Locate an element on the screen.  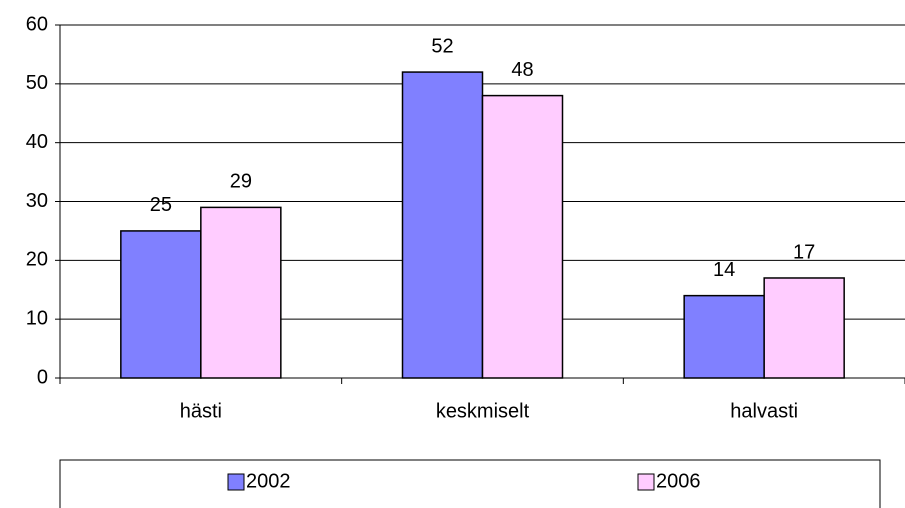
legend-label: 2006 is located at coordinates (678, 481).